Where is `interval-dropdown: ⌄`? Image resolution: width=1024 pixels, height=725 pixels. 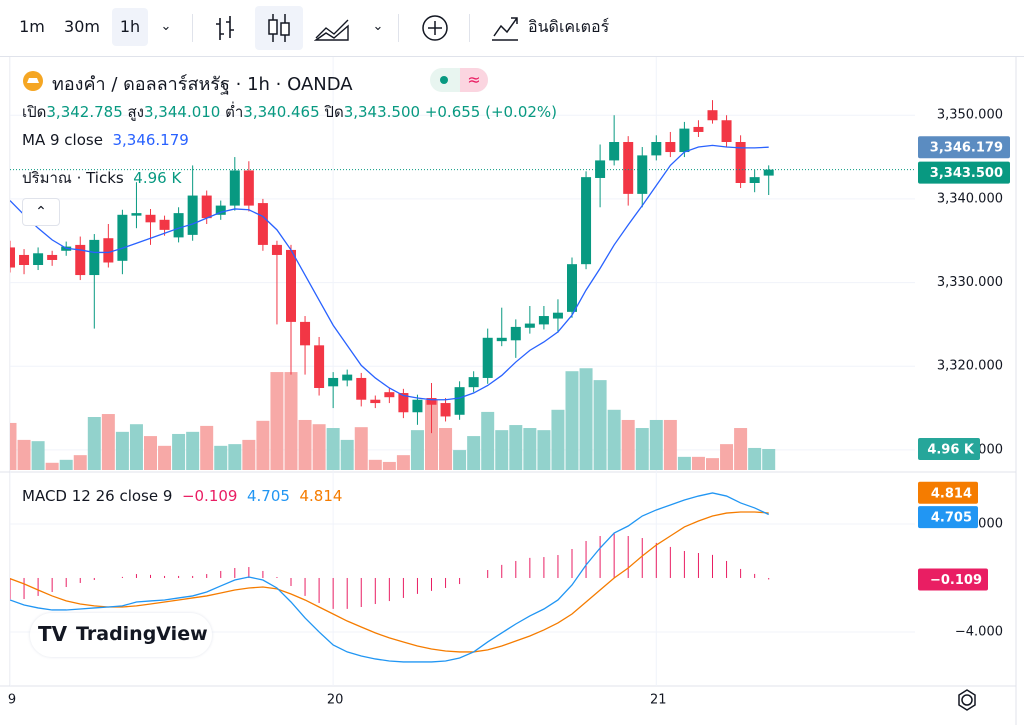
interval-dropdown: ⌄ is located at coordinates (166, 26).